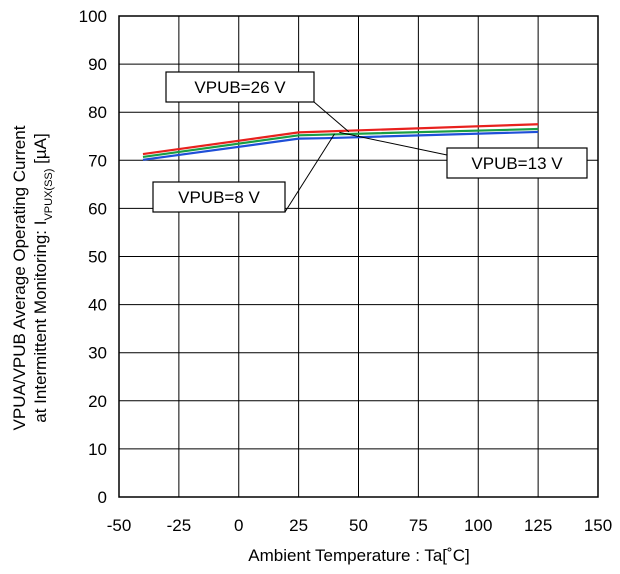 Image resolution: width=620 pixels, height=574 pixels. I want to click on callout: VPUB=8 V, so click(243, 173).